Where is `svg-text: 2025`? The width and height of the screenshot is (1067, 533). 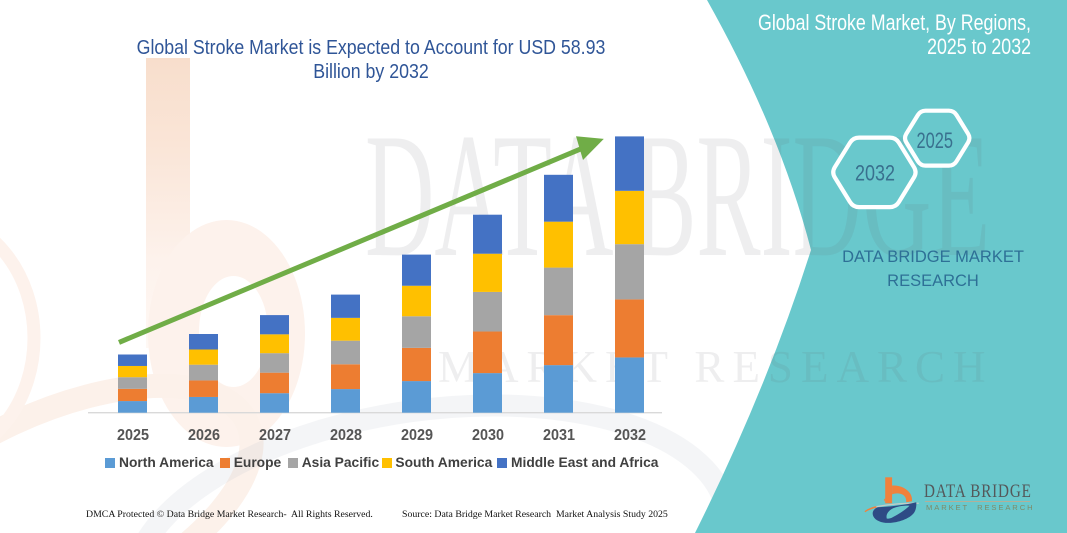
svg-text: 2025 is located at coordinates (935, 140).